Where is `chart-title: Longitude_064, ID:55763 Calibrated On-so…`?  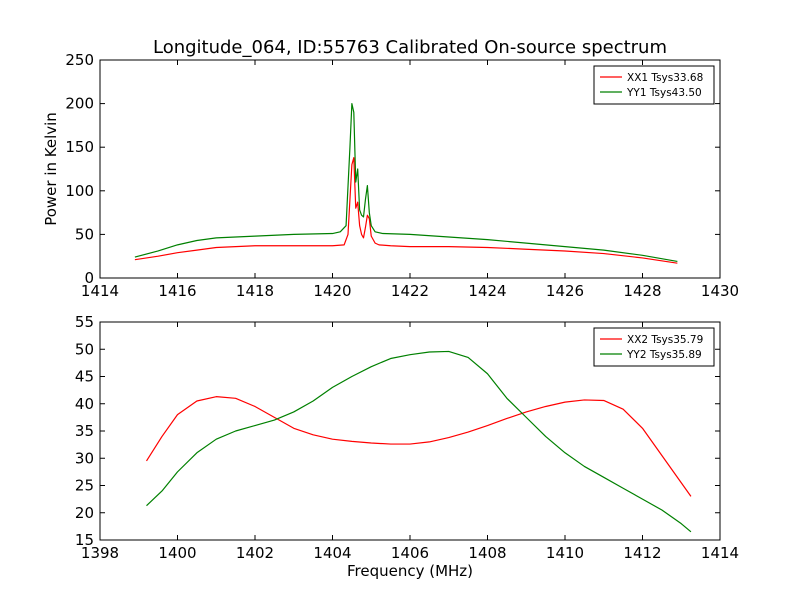
chart-title: Longitude_064, ID:55763 Calibrated On-so… is located at coordinates (410, 47).